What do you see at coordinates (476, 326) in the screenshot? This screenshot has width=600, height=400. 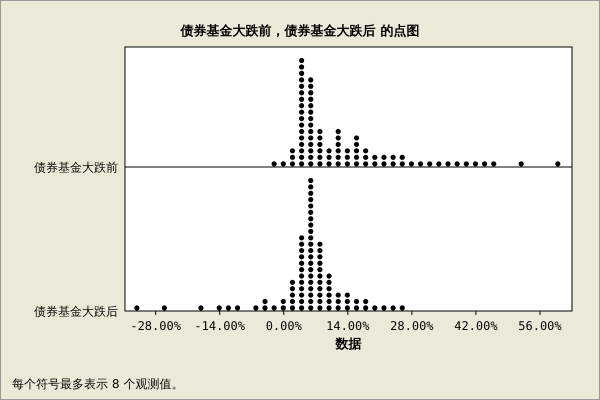 I see `x-tick-label: 42.00%` at bounding box center [476, 326].